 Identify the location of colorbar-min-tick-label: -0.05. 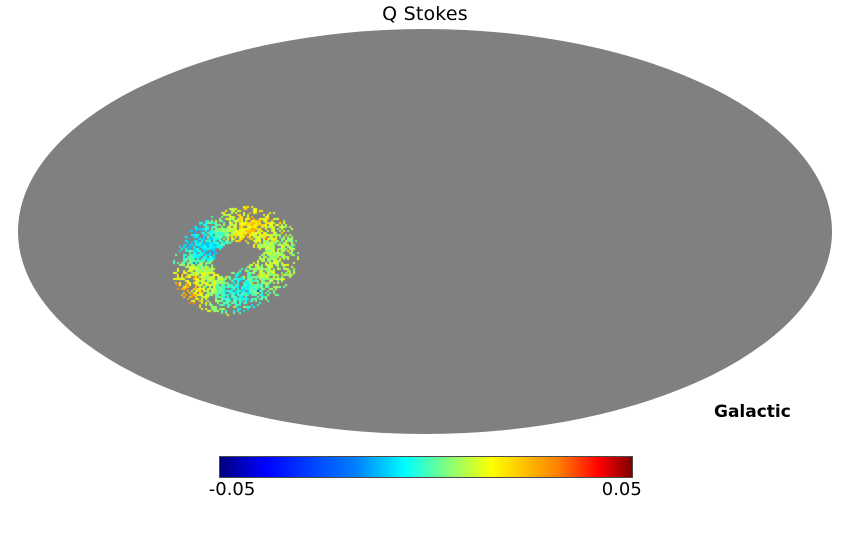
(232, 489).